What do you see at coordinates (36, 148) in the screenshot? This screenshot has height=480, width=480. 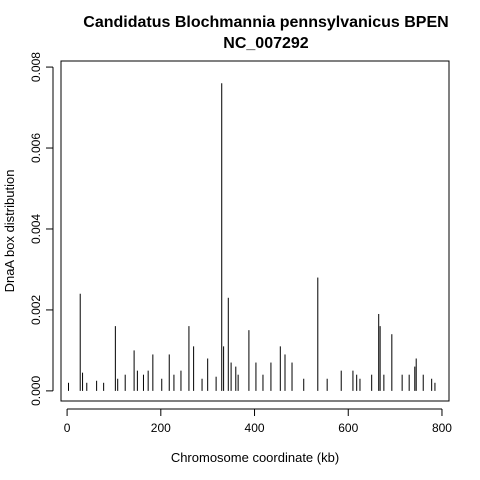 I see `y-tick-label: 0.006` at bounding box center [36, 148].